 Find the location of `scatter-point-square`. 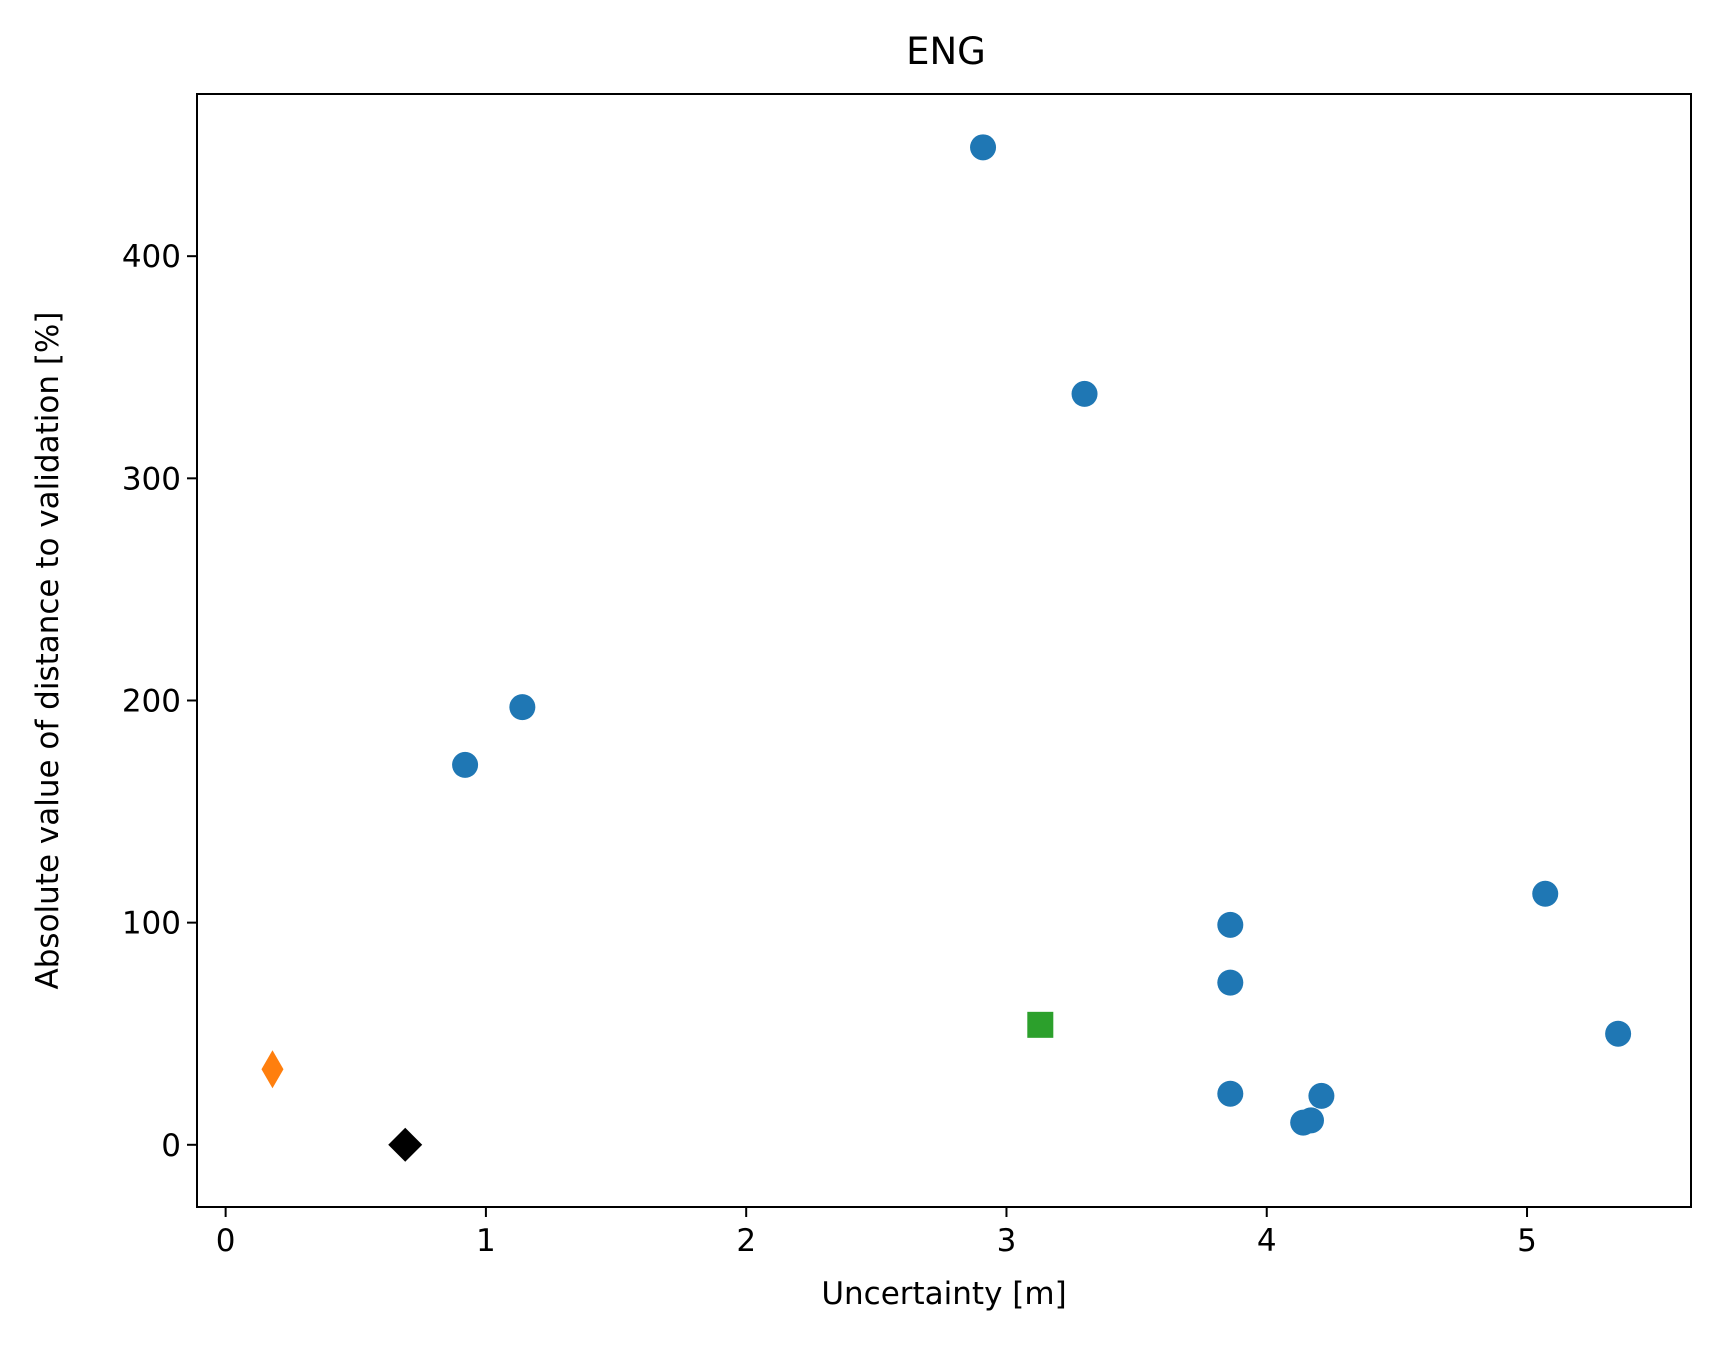

scatter-point-square is located at coordinates (1040, 1024).